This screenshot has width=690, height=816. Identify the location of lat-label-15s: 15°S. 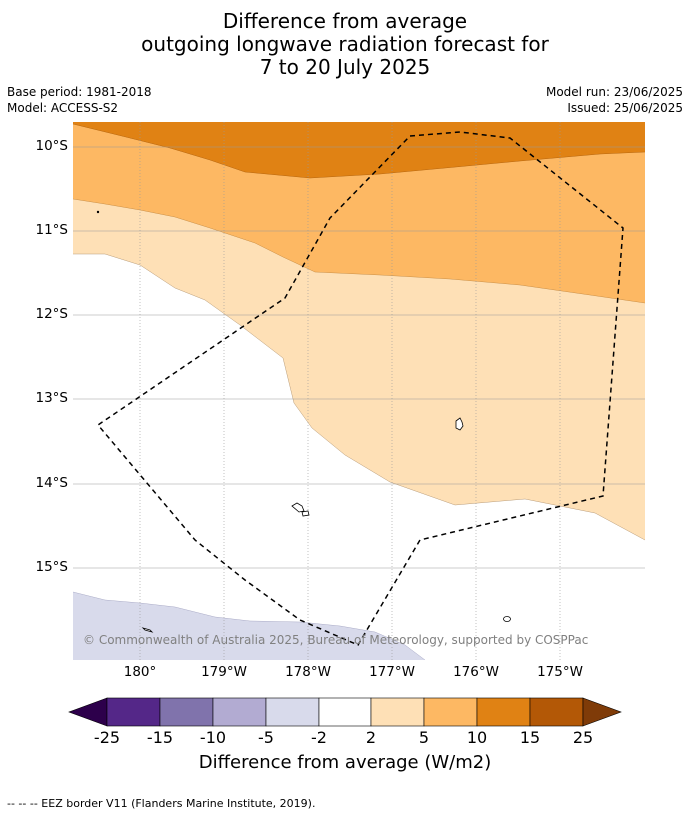
(52, 567).